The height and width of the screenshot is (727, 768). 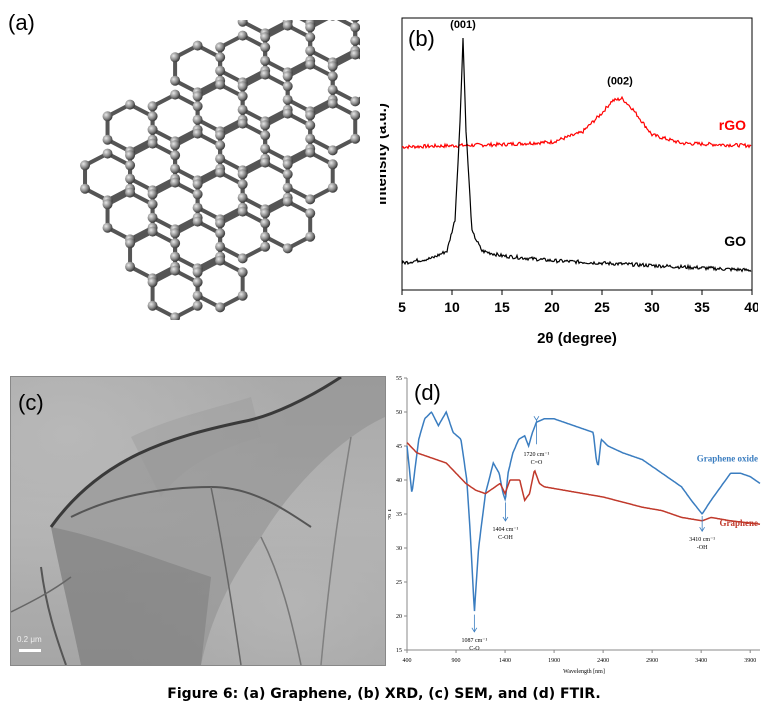 I want to click on panel-d-label: (d), so click(x=427, y=392).